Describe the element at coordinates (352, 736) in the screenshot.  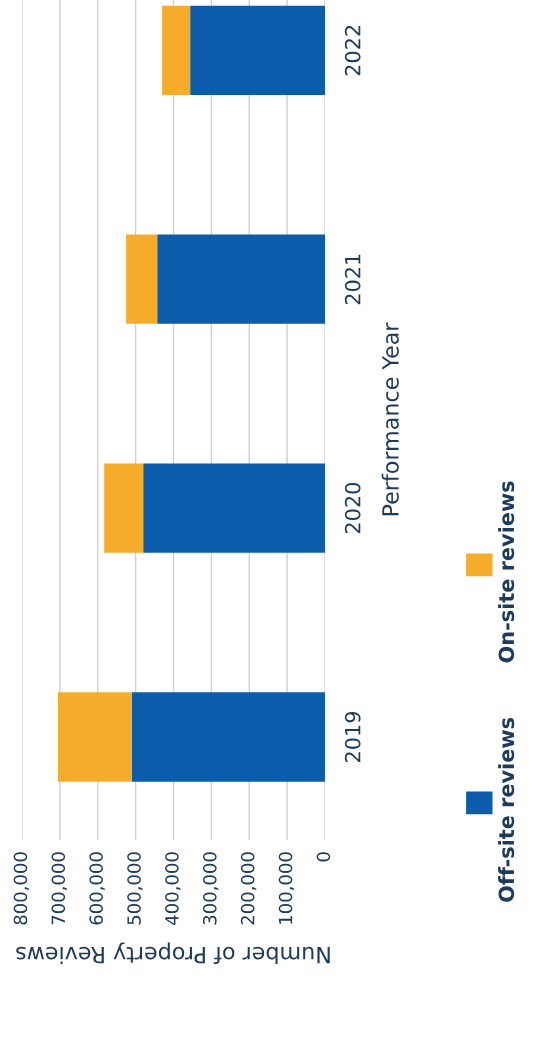
I see `y-tick-label: 2019` at that location.